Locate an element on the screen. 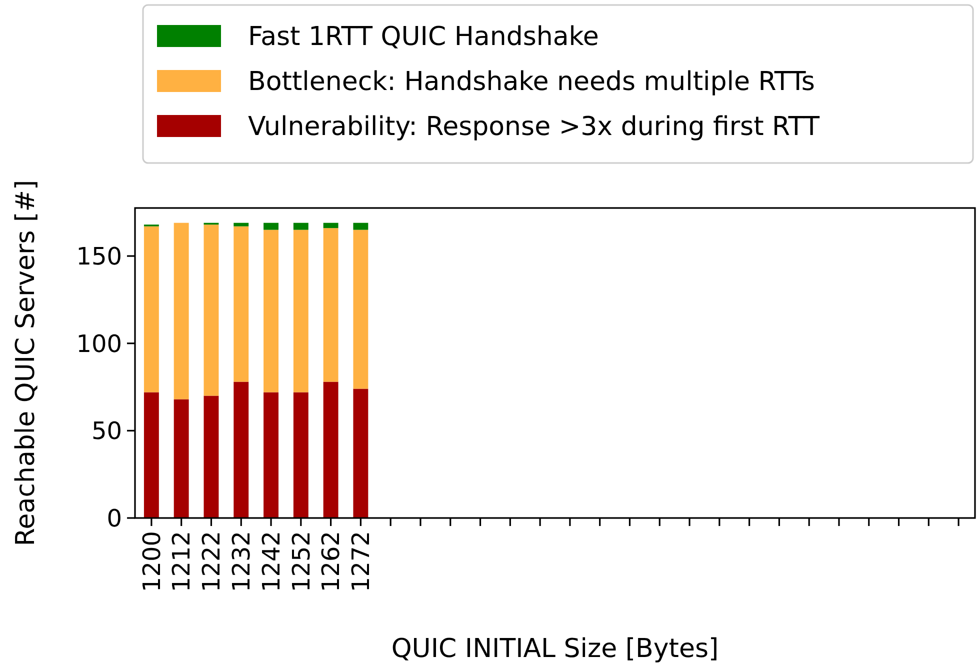 The image size is (977, 665). x-tick-label: 1222 is located at coordinates (212, 561).